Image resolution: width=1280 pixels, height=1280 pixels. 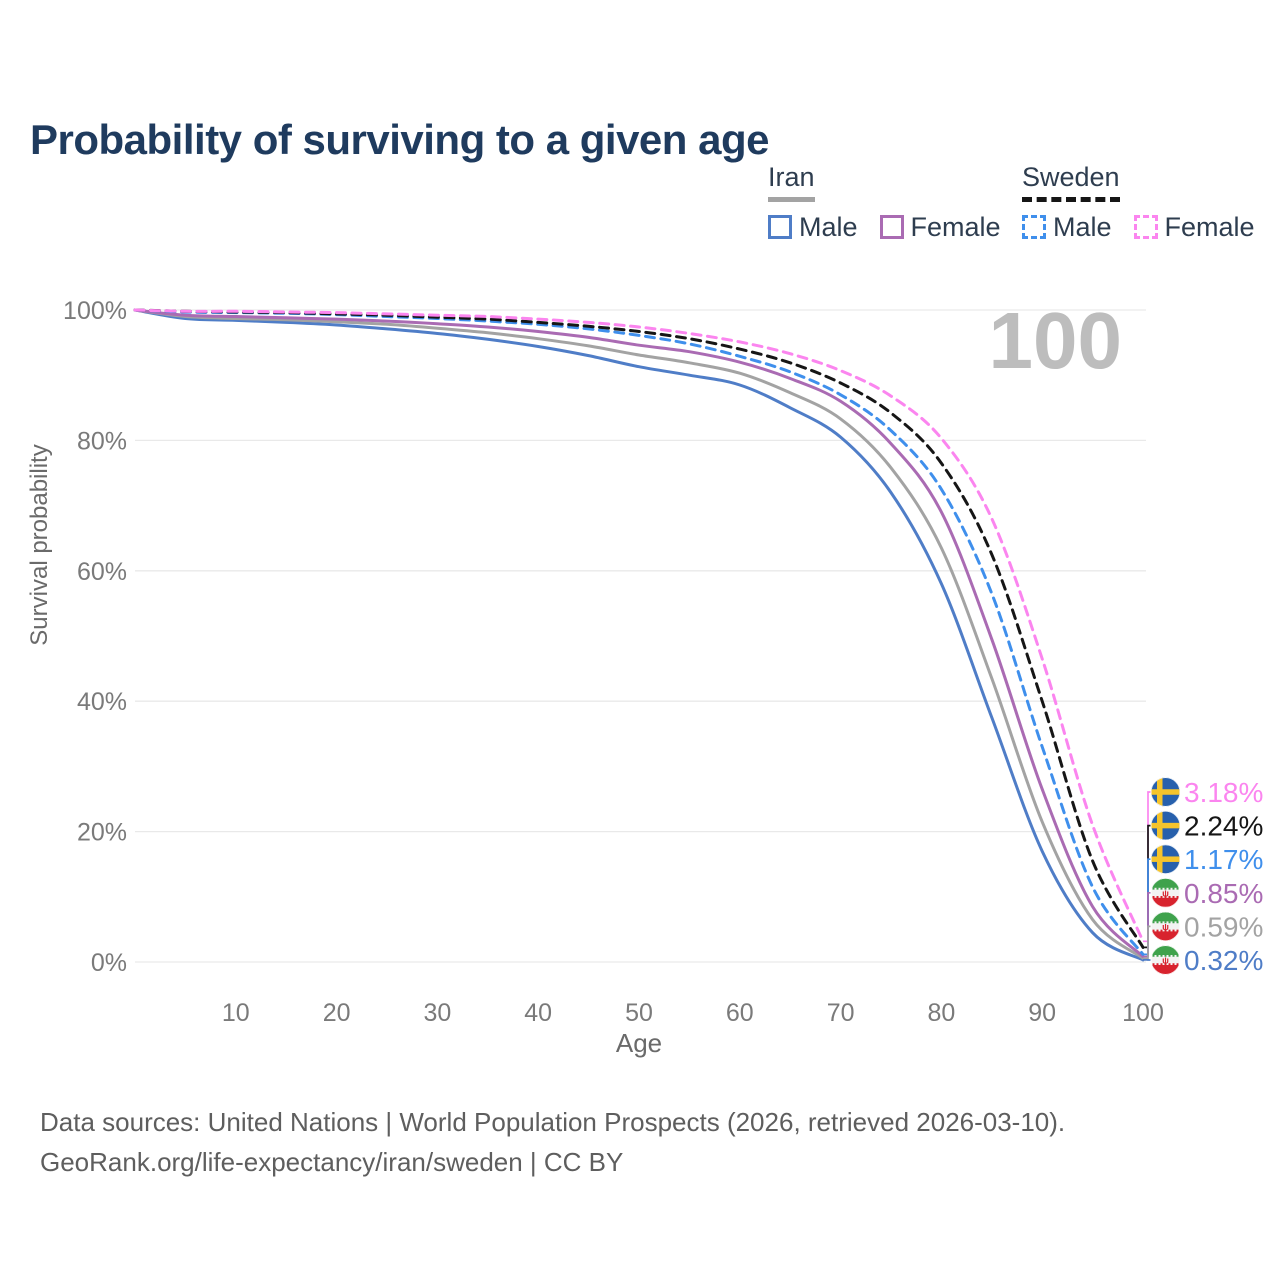 I want to click on legend-item-iran-female: Female, so click(x=940, y=227).